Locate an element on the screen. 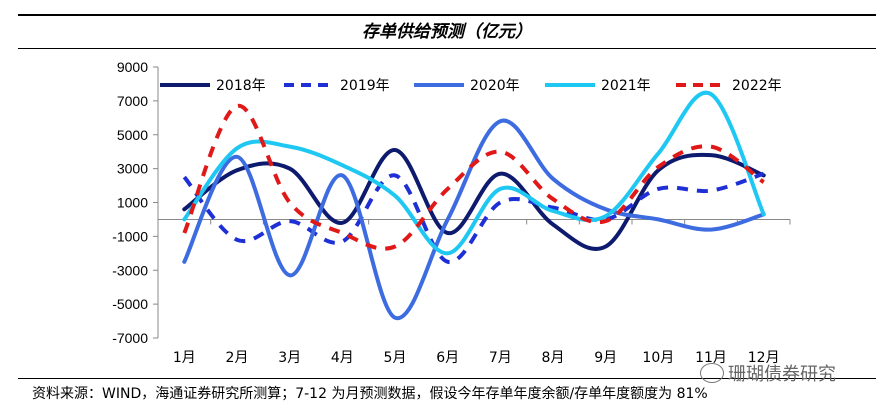 The image size is (883, 413). wechat-icon is located at coordinates (712, 373).